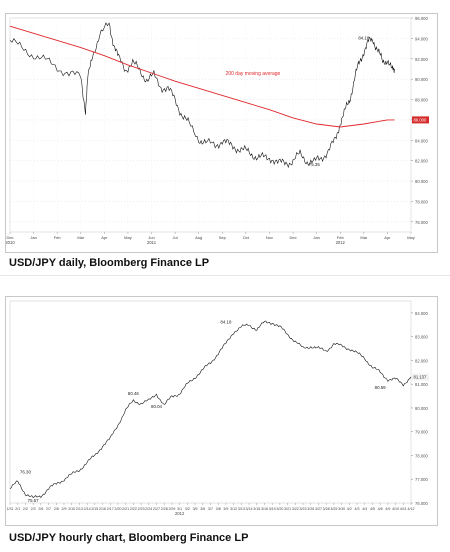 This screenshot has height=552, width=450. Describe the element at coordinates (171, 509) in the screenshot. I see `x-tick-label: 2/29` at that location.